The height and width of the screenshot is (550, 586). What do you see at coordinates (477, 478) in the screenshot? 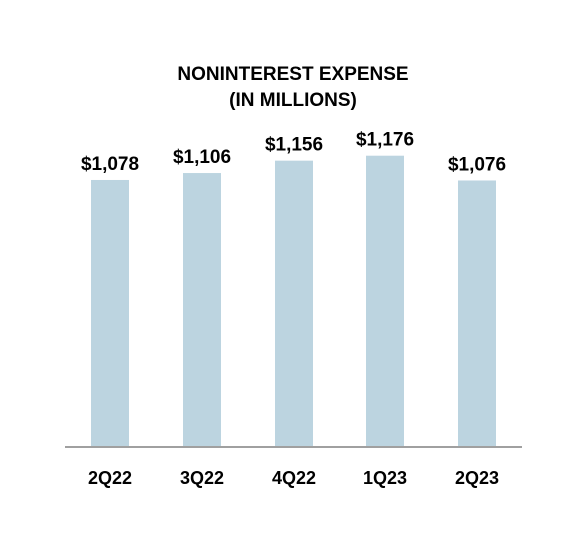
I see `category-label-2q23: 2Q23` at bounding box center [477, 478].